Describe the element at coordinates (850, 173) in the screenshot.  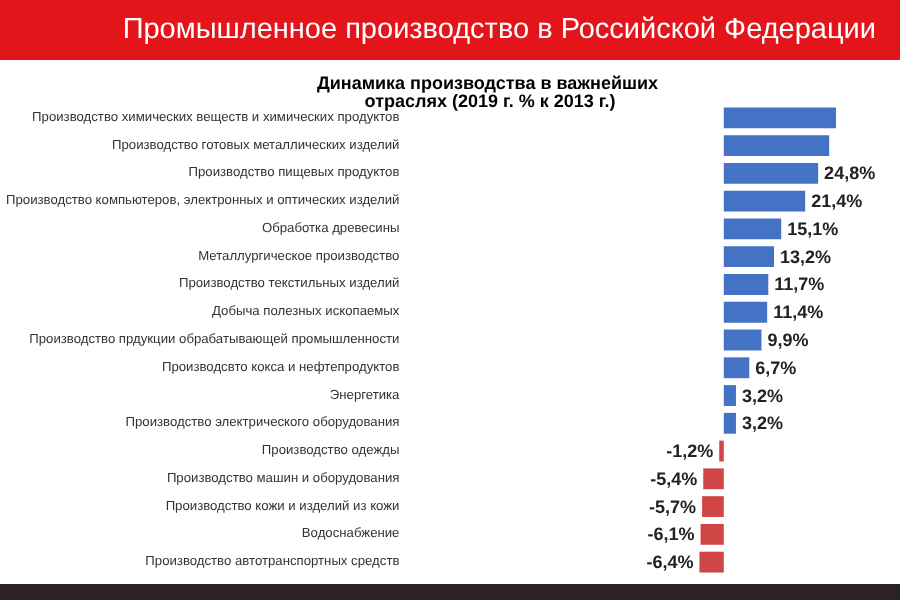
I see `data-label: 24,8%` at that location.